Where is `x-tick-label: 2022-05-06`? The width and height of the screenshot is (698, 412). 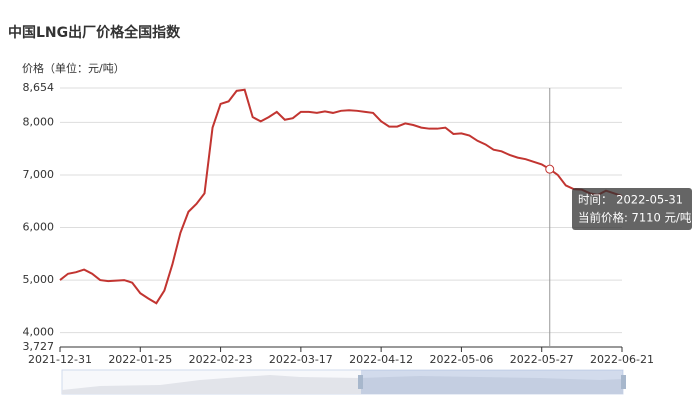 x-tick-label: 2022-05-06 is located at coordinates (461, 359).